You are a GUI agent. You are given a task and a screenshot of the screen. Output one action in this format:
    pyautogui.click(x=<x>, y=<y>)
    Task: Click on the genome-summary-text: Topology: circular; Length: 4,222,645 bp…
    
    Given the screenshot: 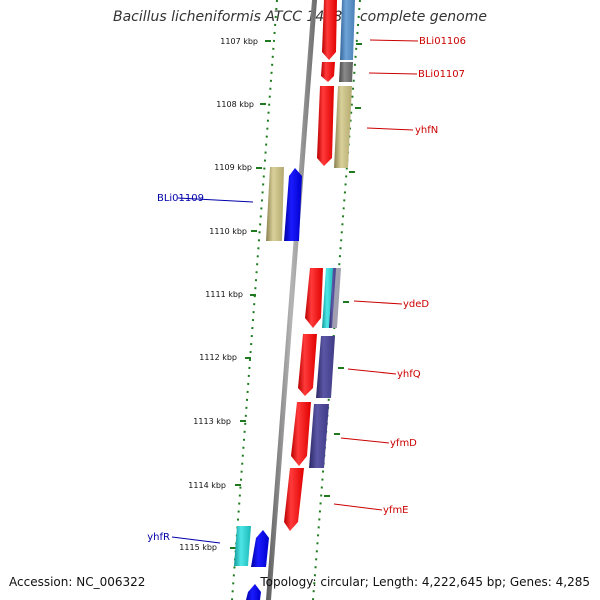 What is the action you would take?
    pyautogui.click(x=425, y=582)
    